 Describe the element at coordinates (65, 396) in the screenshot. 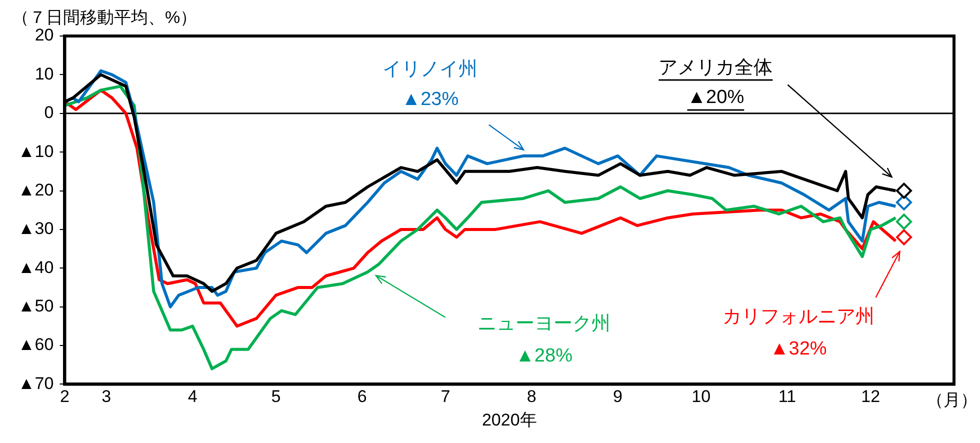

I see `x-tick-label: 2` at that location.